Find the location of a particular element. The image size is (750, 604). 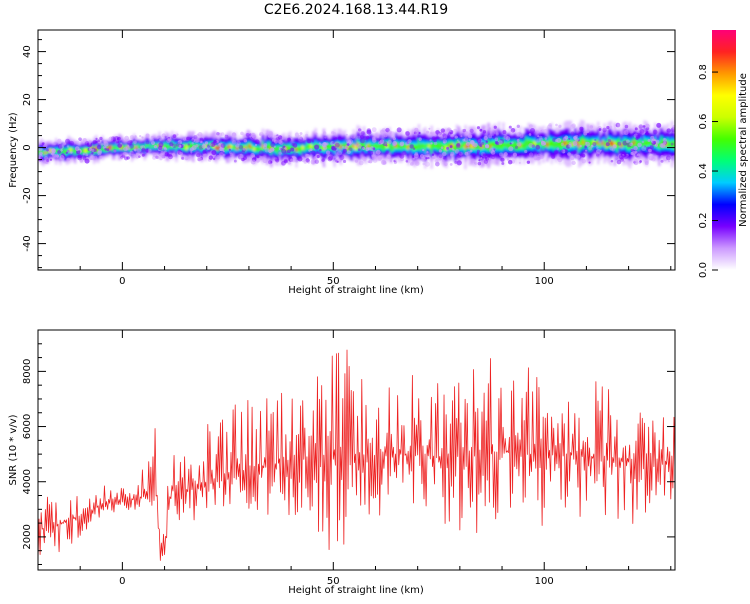

spectrogram-x-tick-label: 100 is located at coordinates (544, 281).